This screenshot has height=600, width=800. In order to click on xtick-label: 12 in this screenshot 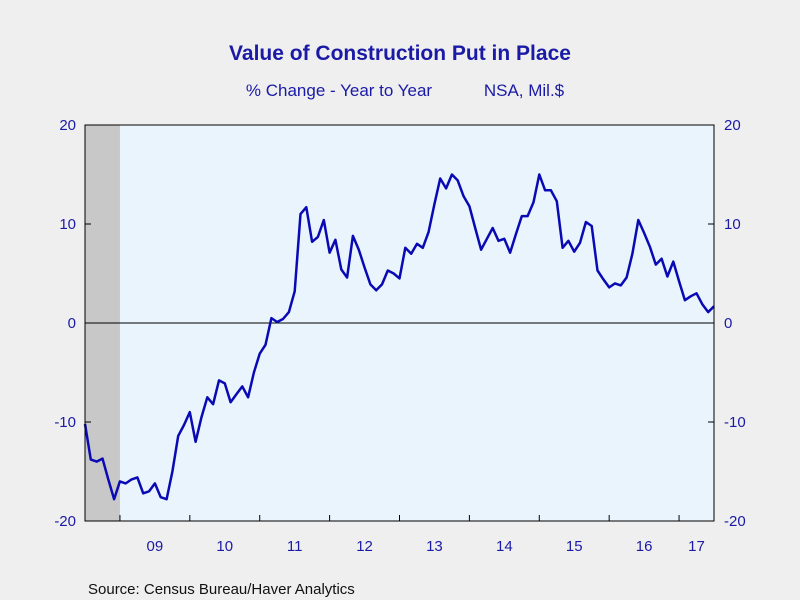, I will do `click(364, 546)`.